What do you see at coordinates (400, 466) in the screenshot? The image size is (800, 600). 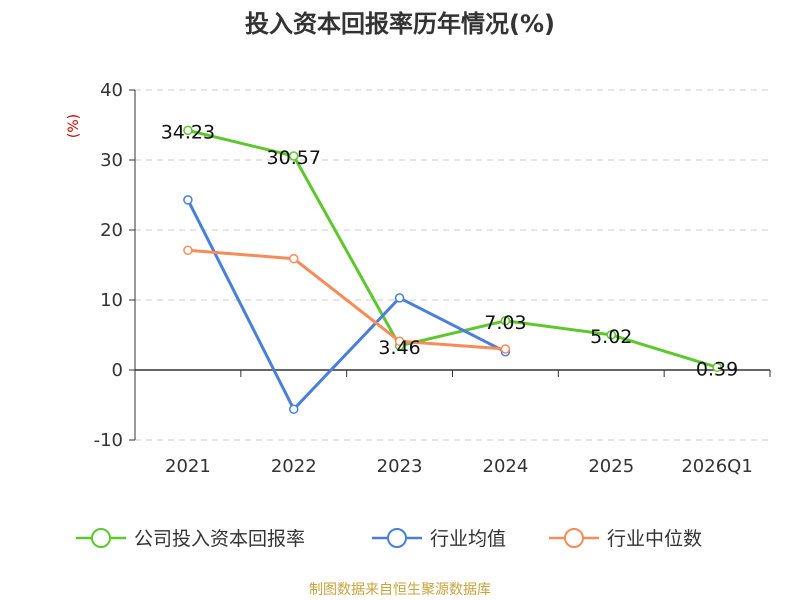 I see `x-tick-label: 2023` at bounding box center [400, 466].